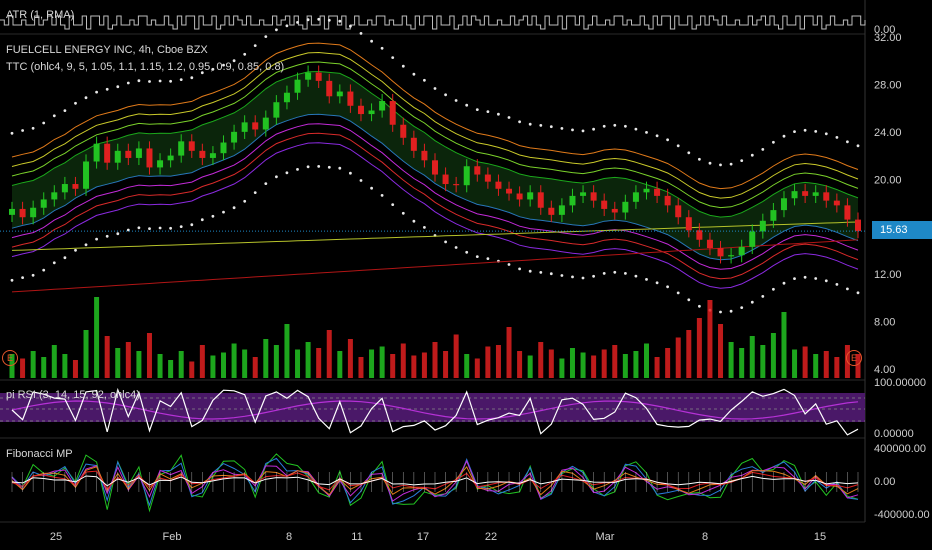  I want to click on fib-tick-label: 0.00, so click(884, 482).